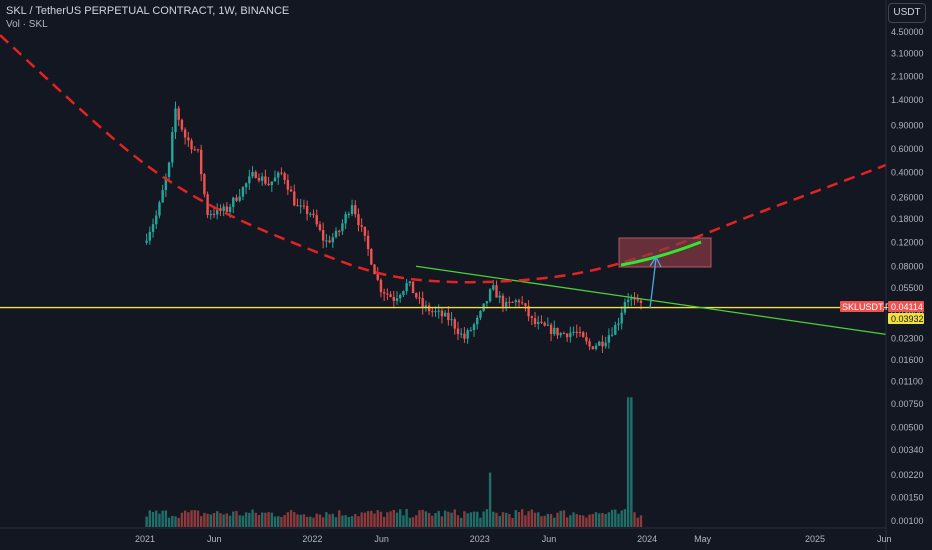  What do you see at coordinates (907, 382) in the screenshot?
I see `price-tick-label: 0.01100` at bounding box center [907, 382].